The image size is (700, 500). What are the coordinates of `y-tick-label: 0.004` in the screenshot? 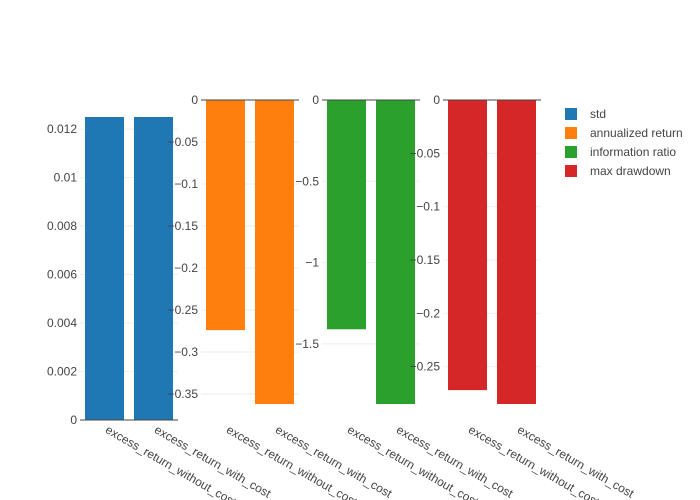 It's located at (62, 323).